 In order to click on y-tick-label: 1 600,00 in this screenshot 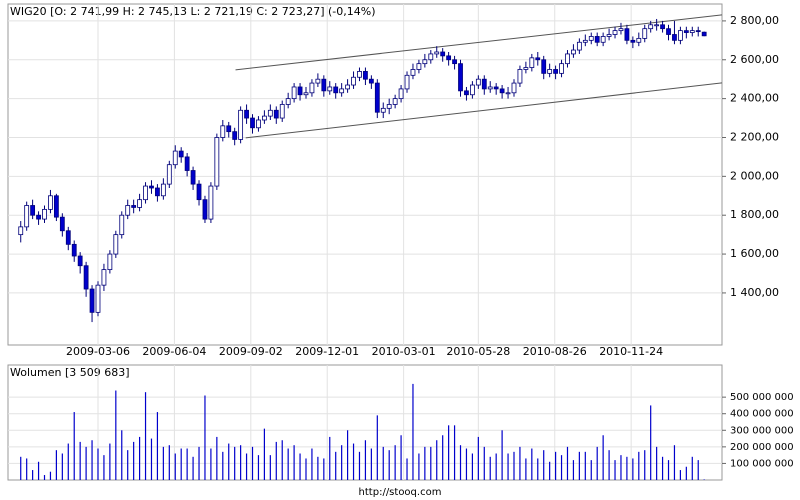, I will do `click(754, 253)`.